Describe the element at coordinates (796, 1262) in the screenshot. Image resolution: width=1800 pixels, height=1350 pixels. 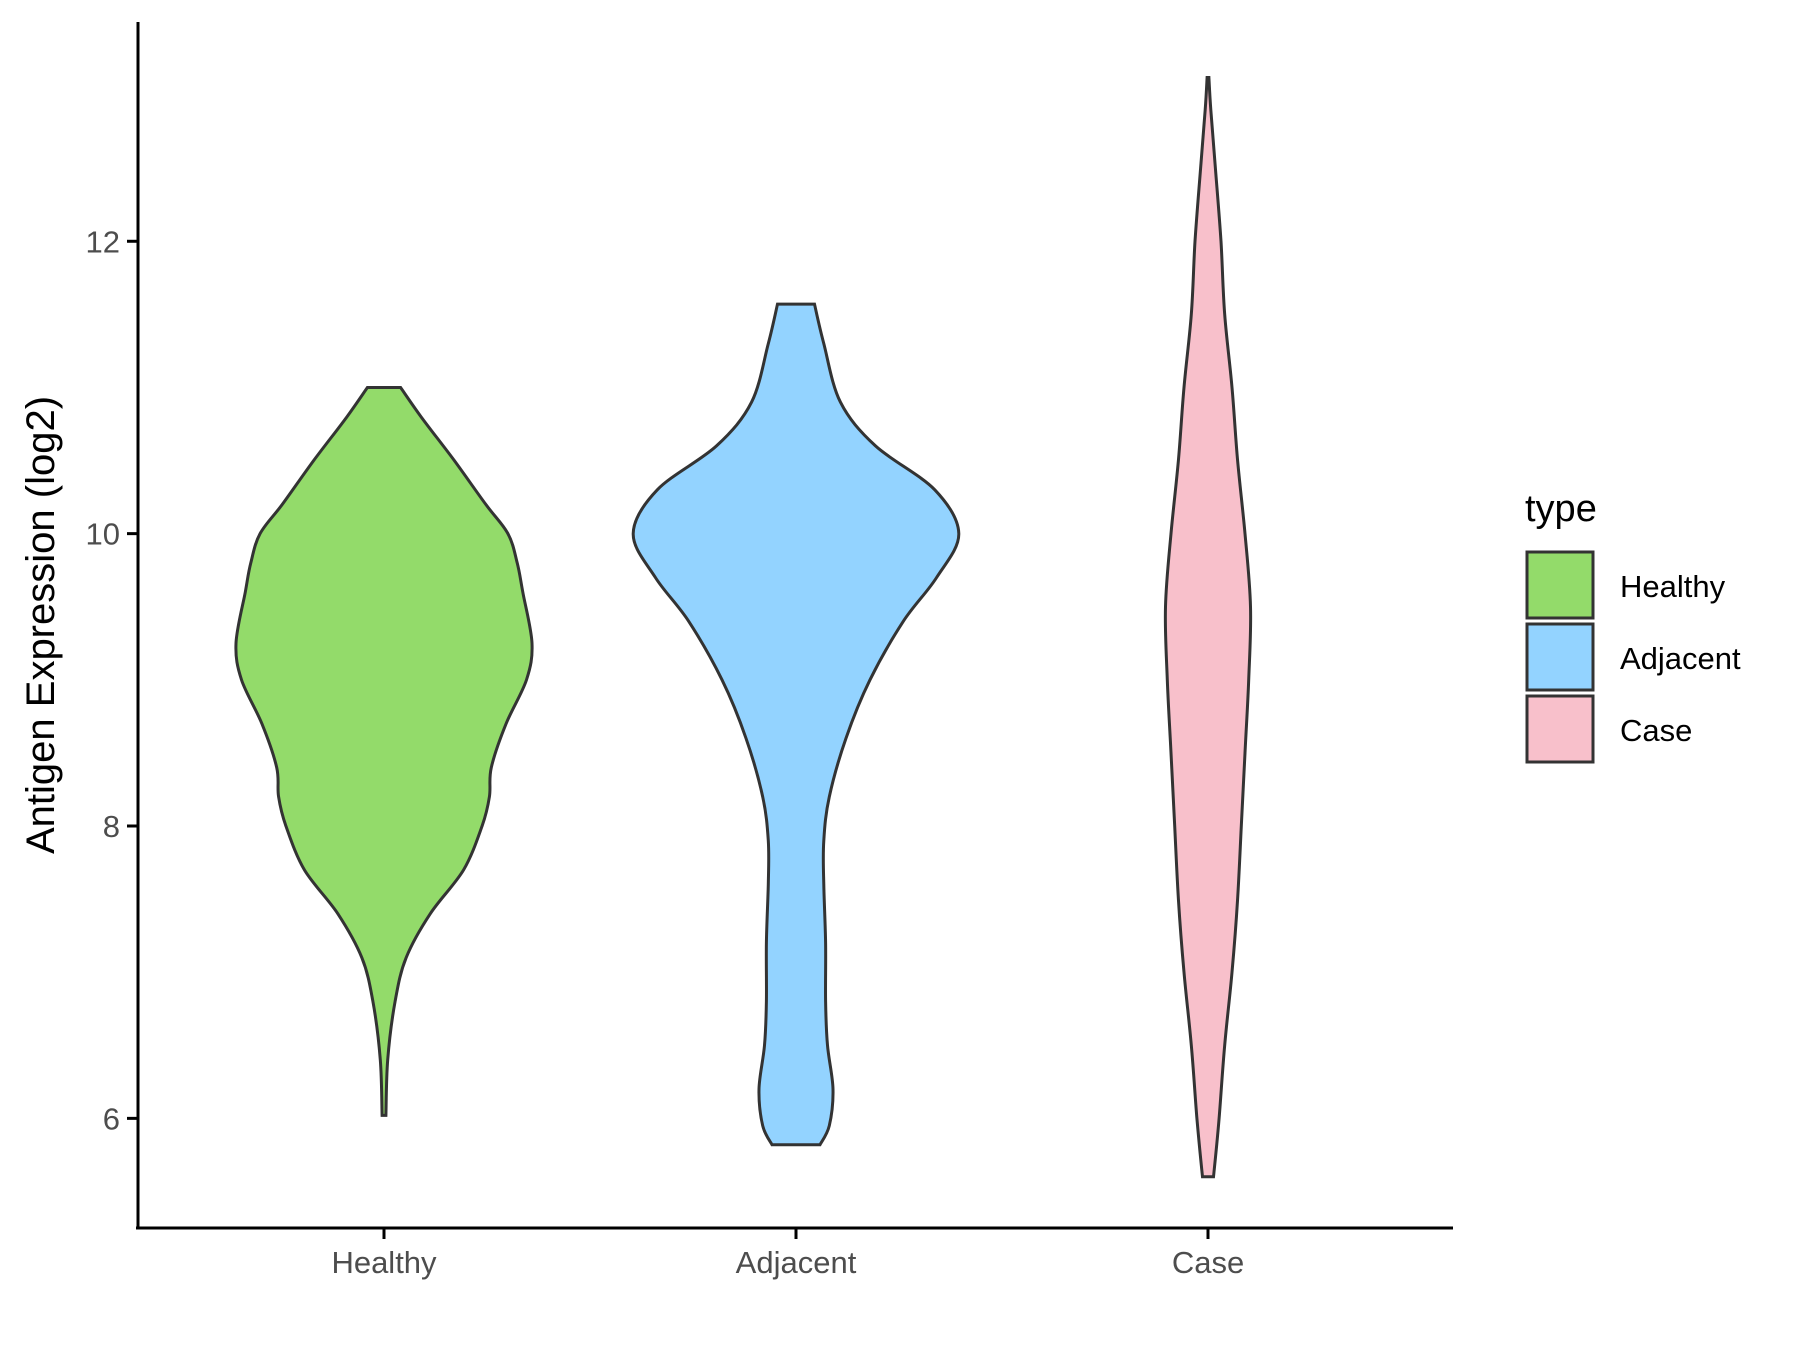
I see `x-tick-label: Adjacent` at that location.